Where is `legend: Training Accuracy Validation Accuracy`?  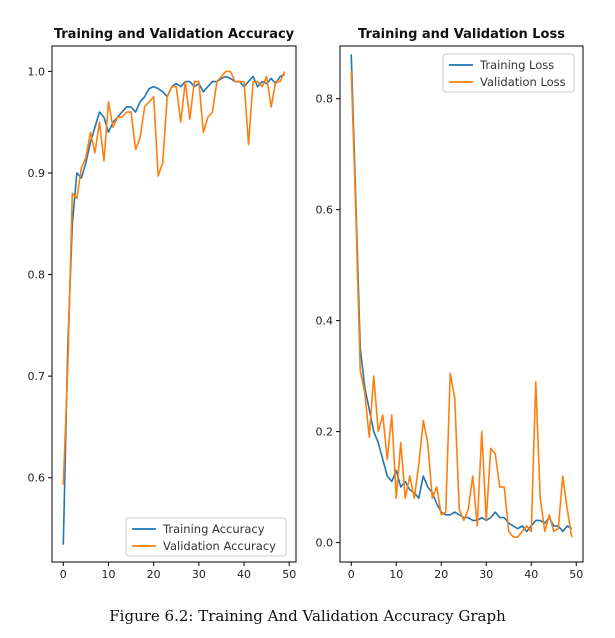 legend: Training Accuracy Validation Accuracy is located at coordinates (206, 537).